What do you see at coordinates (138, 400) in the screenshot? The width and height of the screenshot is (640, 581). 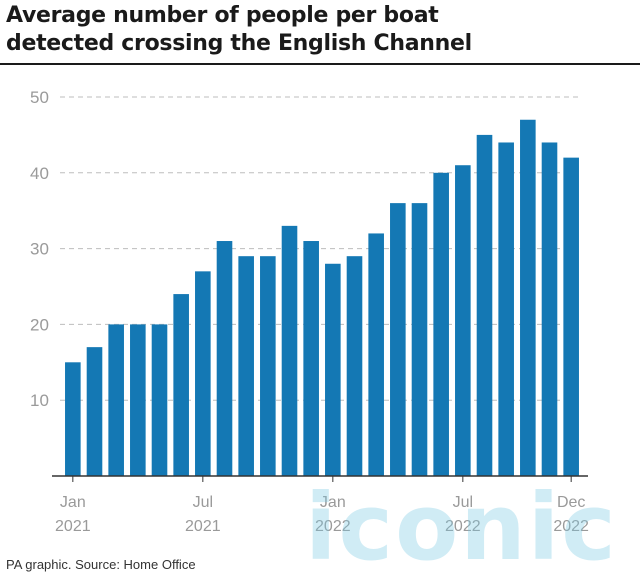 I see `bar: Apr 2021: 20` at bounding box center [138, 400].